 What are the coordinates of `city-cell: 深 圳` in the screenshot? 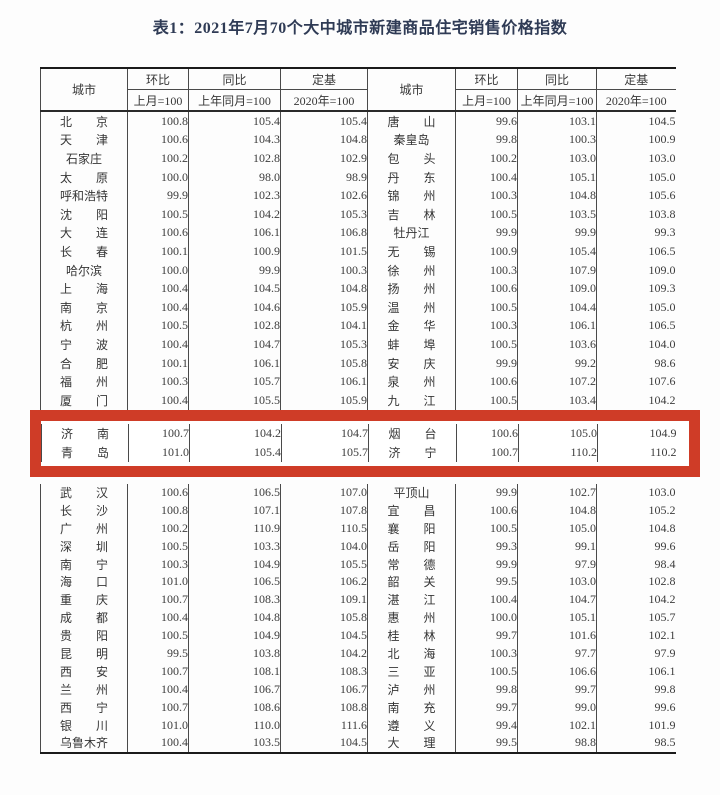 It's located at (84, 546).